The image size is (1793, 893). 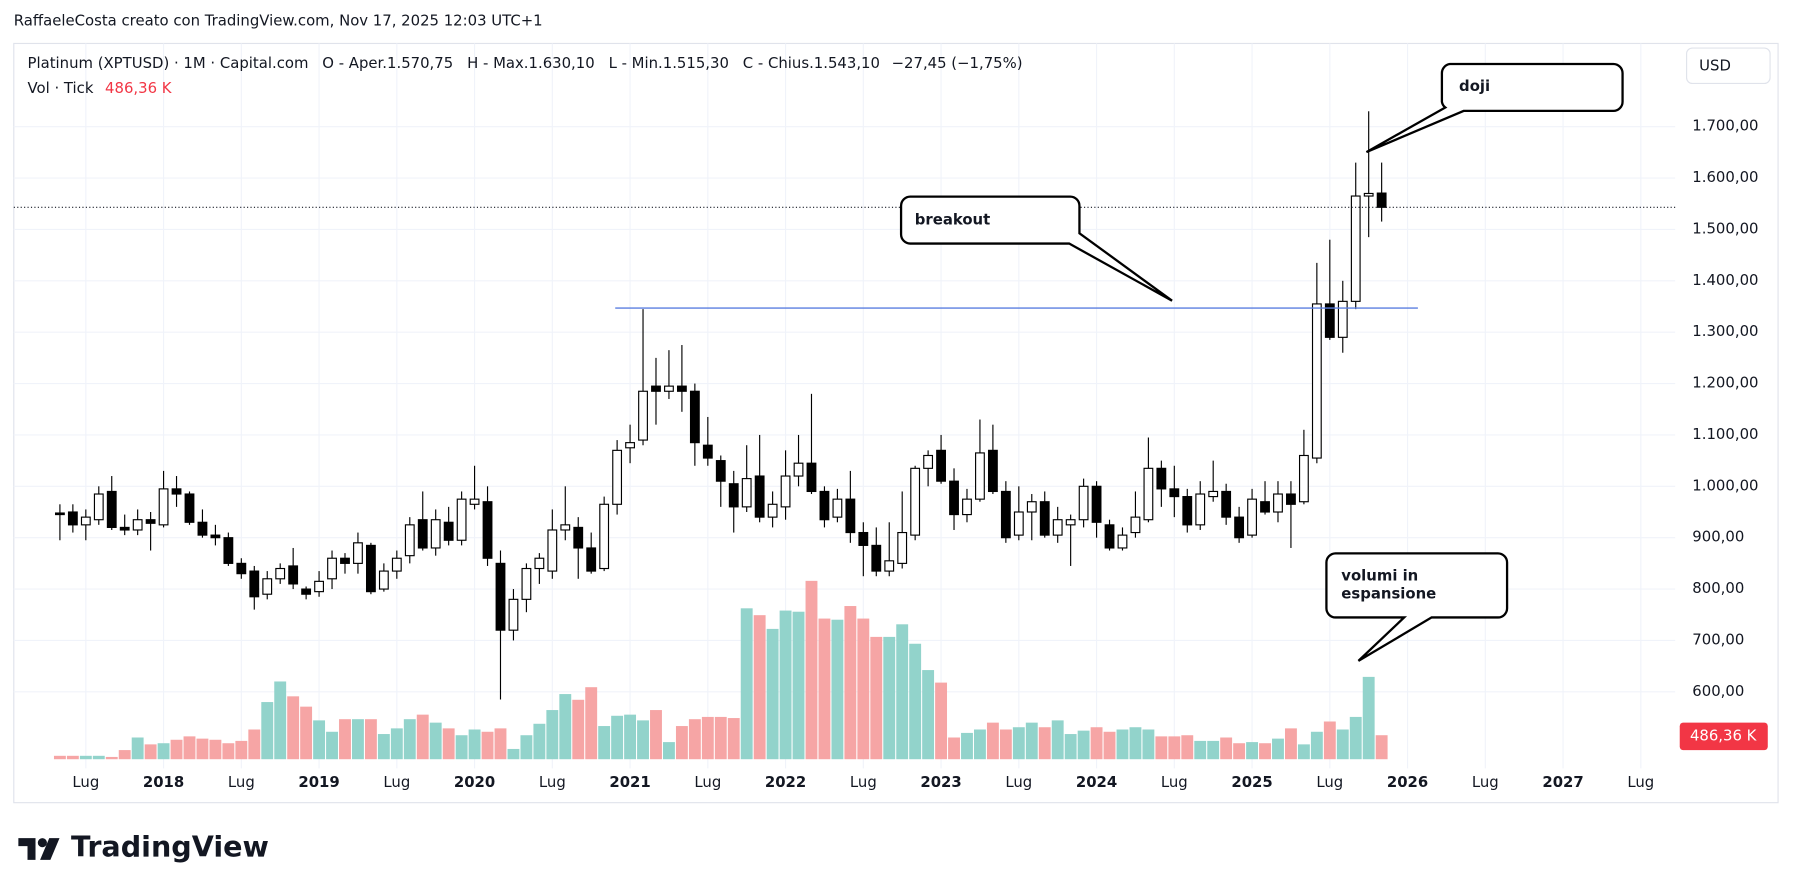 I want to click on y-tick-label: 1.500,00, so click(x=1725, y=228).